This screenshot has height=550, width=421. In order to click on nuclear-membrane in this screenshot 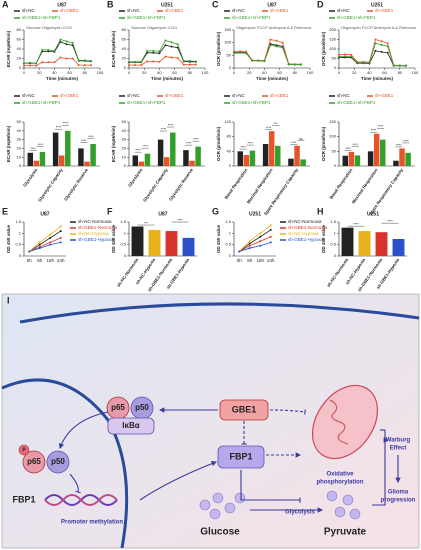, I will do `click(65, 463)`.